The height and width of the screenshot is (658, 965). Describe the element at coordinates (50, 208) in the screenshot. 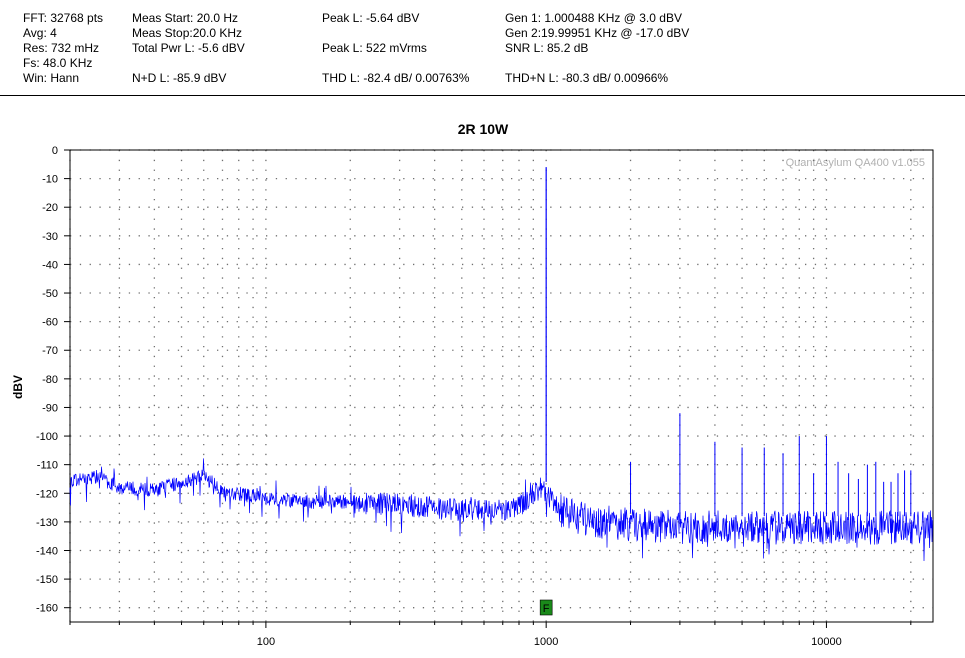

I see `y-tick-label: -20` at that location.